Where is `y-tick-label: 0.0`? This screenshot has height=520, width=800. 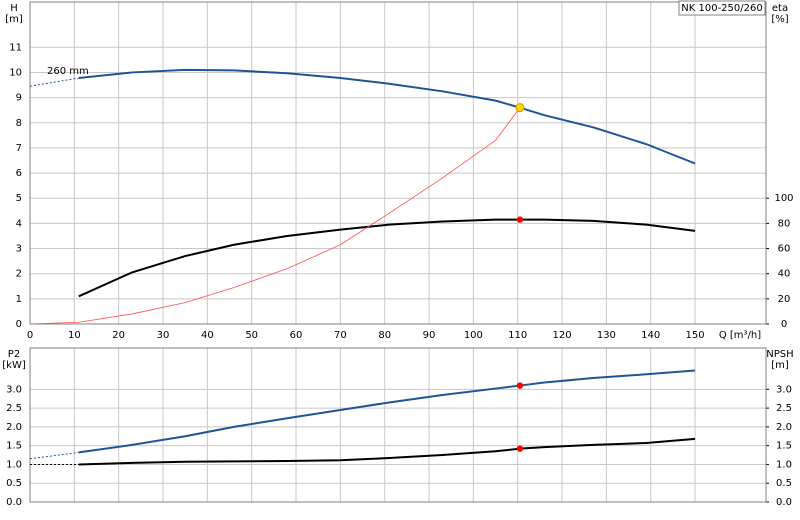 y-tick-label: 0.0 is located at coordinates (14, 502).